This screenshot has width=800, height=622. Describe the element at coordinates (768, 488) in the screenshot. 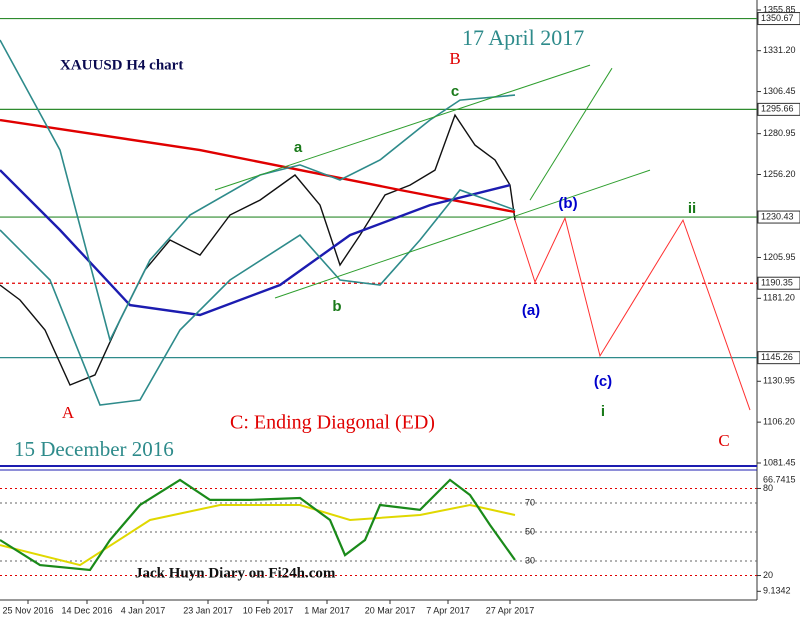

I see `y-tick-label: 80` at that location.